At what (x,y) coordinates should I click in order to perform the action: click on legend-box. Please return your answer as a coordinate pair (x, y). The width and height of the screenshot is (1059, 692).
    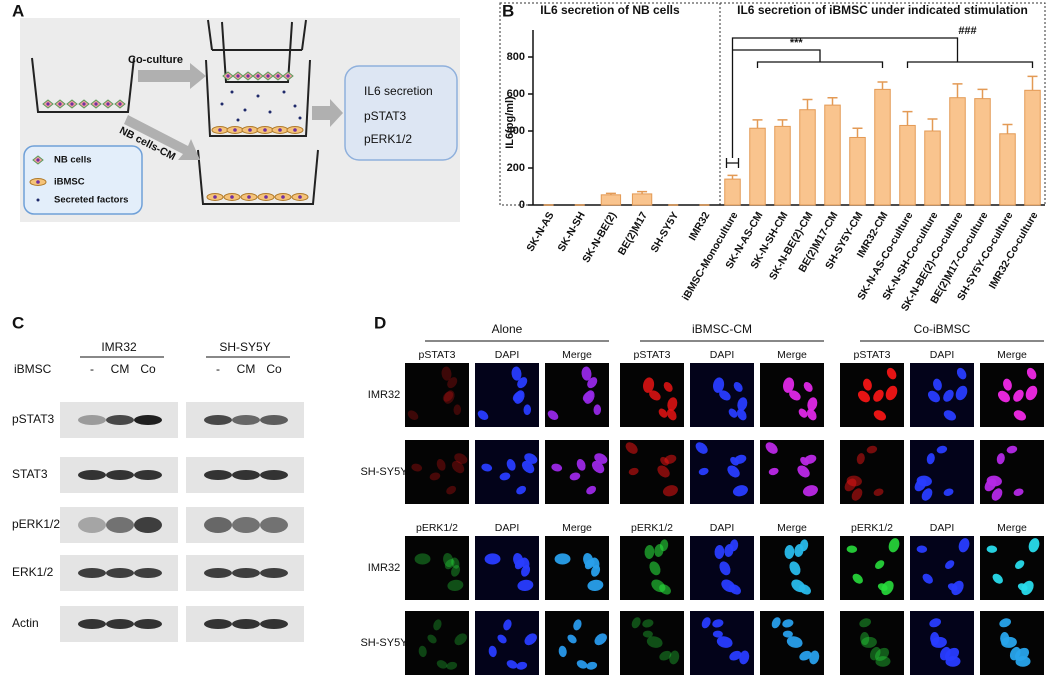
    Looking at the image, I should click on (83, 180).